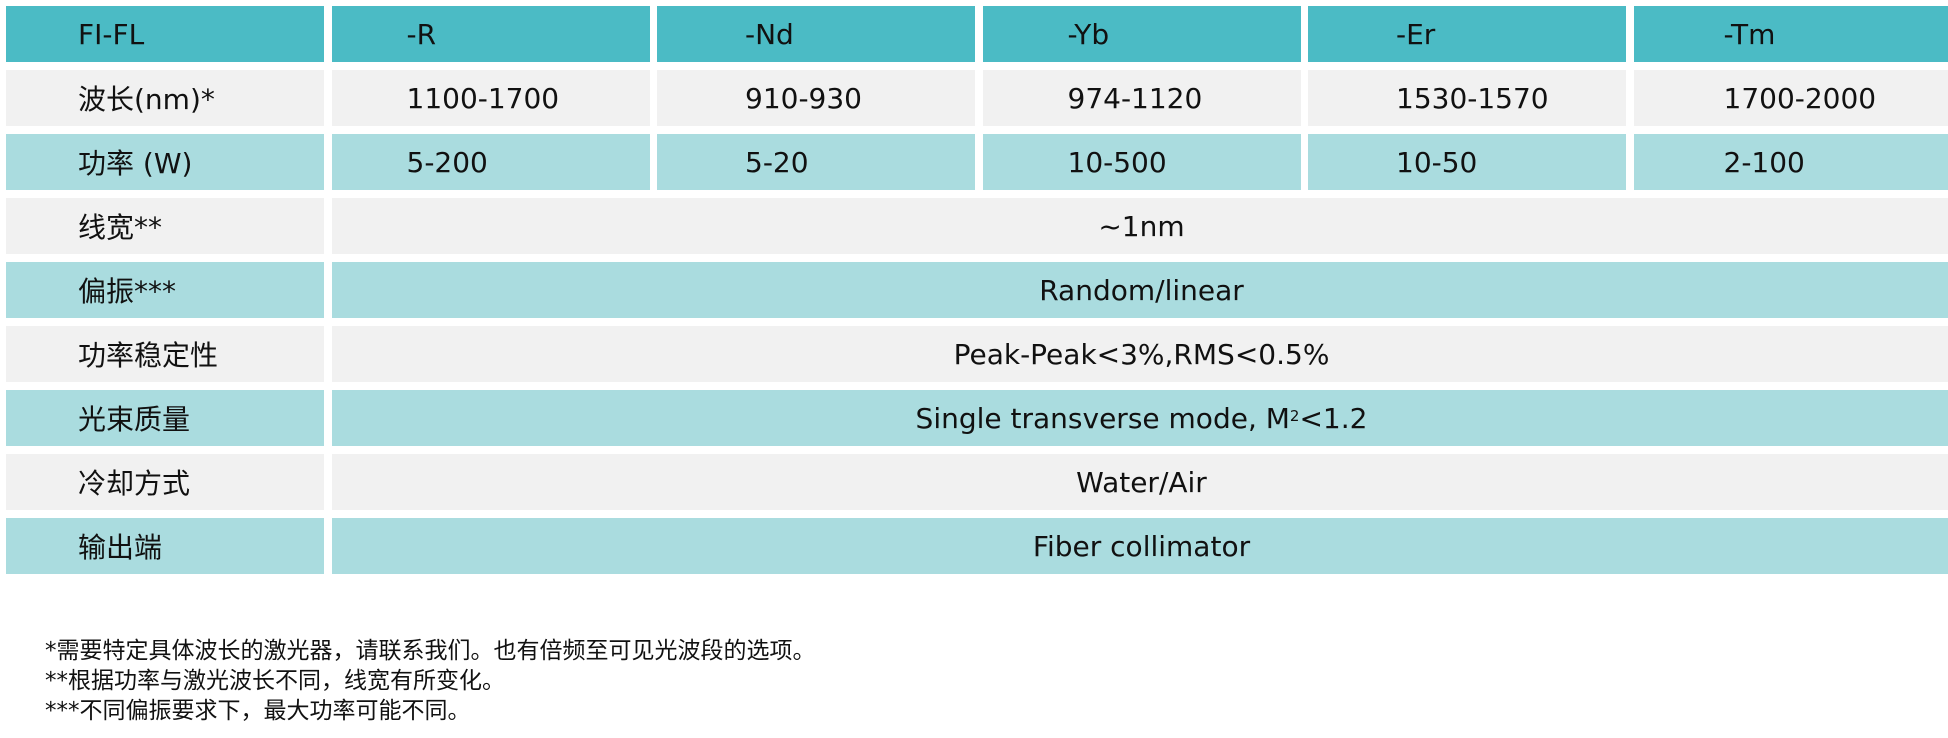 The image size is (1948, 738). What do you see at coordinates (165, 290) in the screenshot?
I see `polarization-label: 偏振***` at bounding box center [165, 290].